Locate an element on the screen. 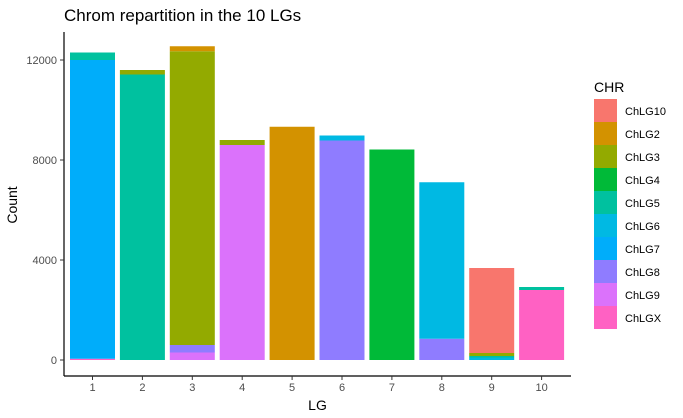 This screenshot has height=418, width=683. x-tick-label: 8 is located at coordinates (442, 388).